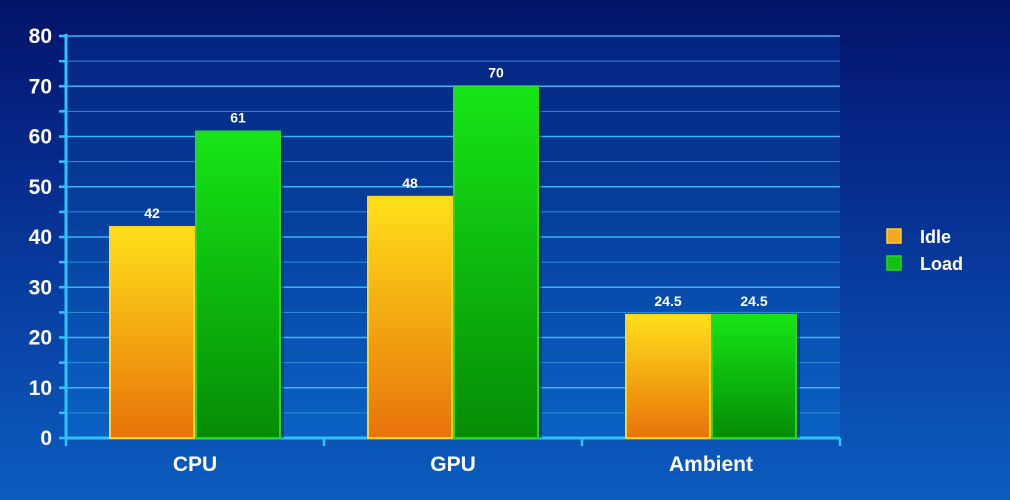 The image size is (1010, 500). Describe the element at coordinates (152, 332) in the screenshot. I see `bar-idle-cpu` at that location.